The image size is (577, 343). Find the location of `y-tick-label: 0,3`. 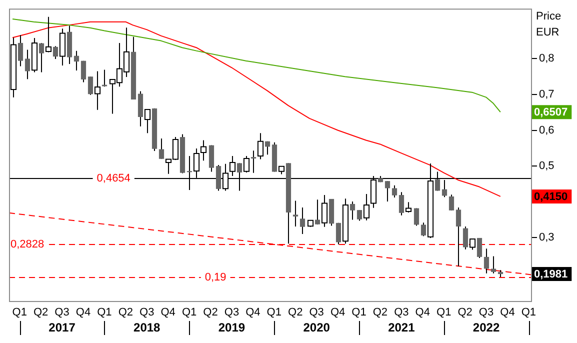

y-tick-label: 0,3 is located at coordinates (546, 238).